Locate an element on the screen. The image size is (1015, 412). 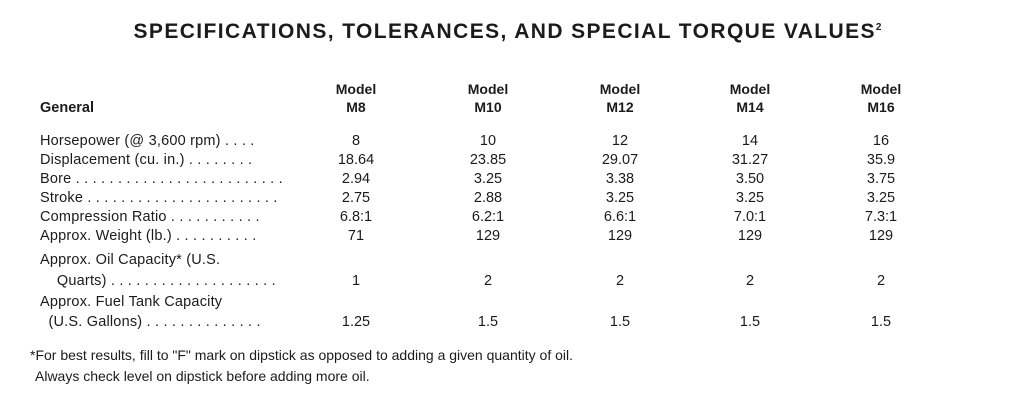
cell-m16: 7.3:1 is located at coordinates (881, 217).